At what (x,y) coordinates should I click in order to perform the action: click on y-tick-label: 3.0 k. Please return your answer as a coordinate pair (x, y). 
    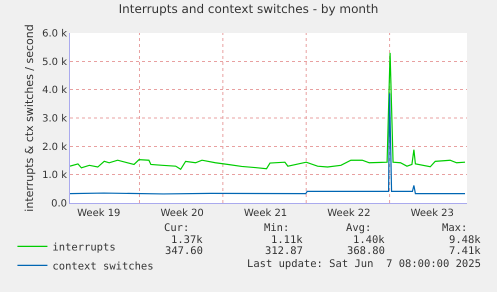
    Looking at the image, I should click on (55, 119).